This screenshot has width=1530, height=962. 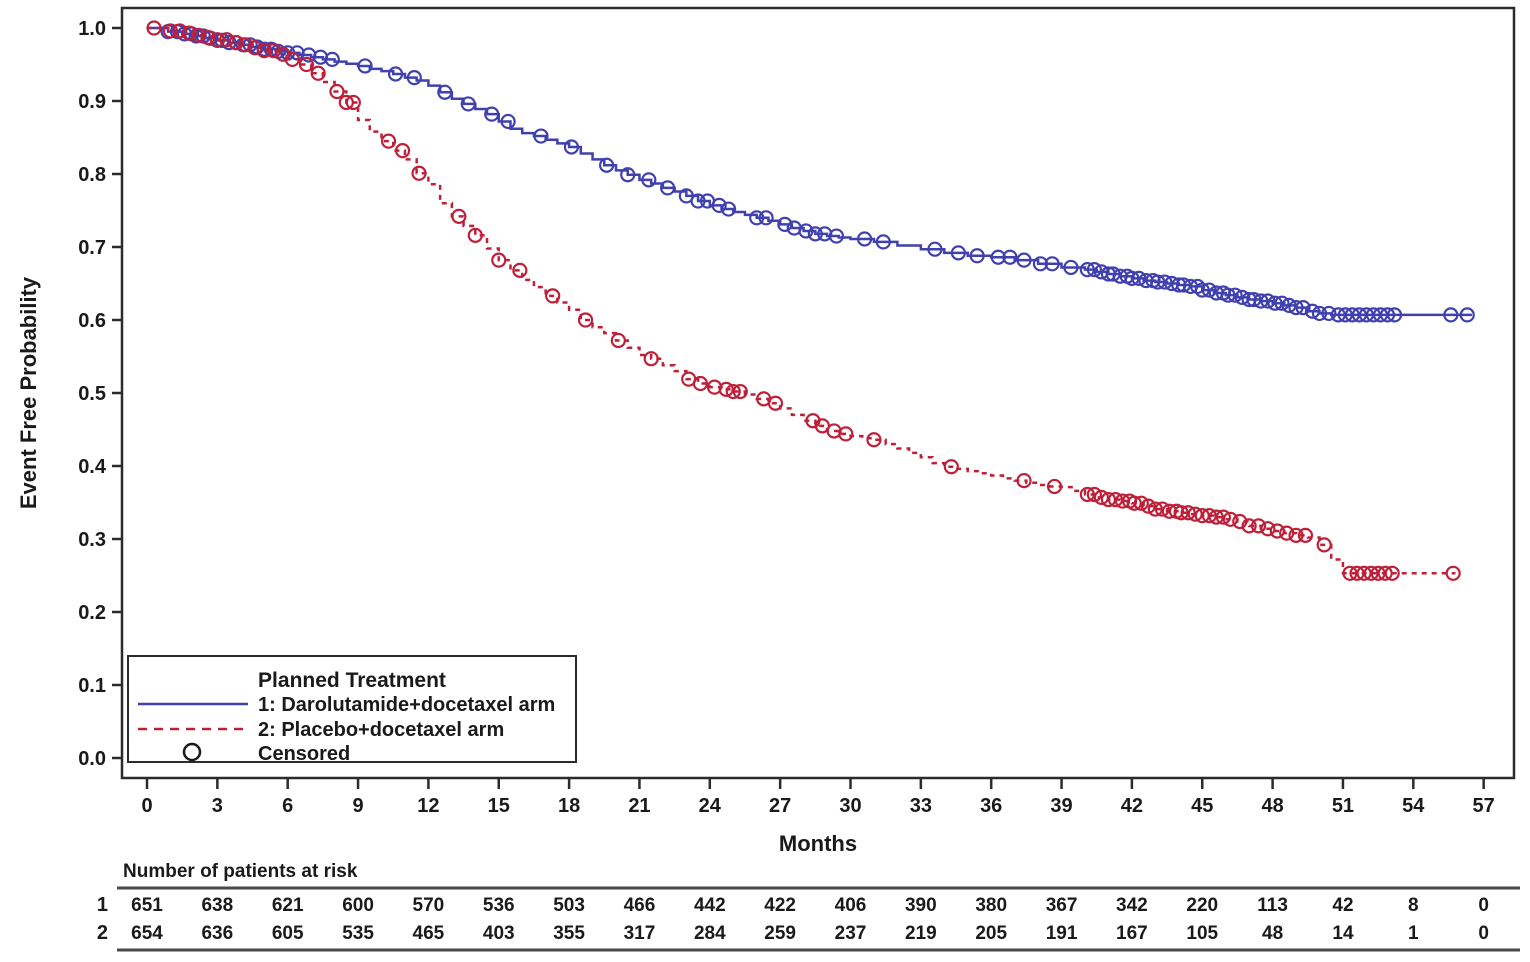 I want to click on risk-count: 259, so click(x=780, y=933).